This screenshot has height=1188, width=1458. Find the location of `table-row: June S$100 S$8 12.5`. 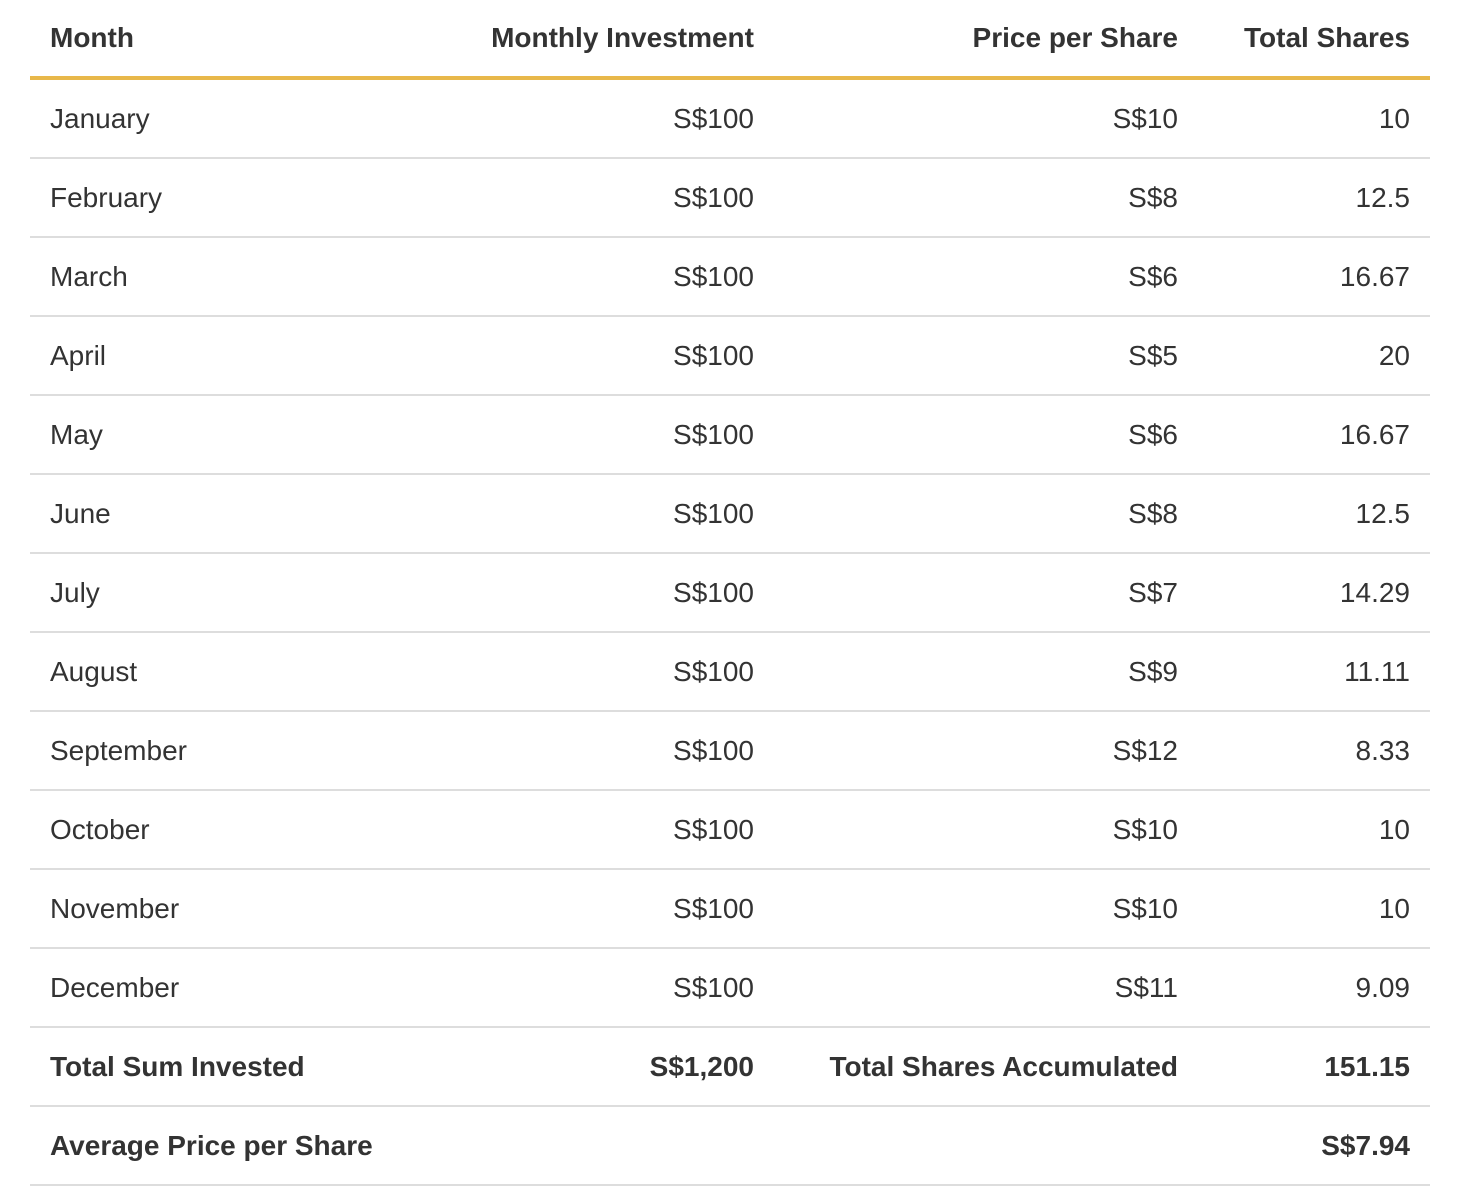

table-row: June S$100 S$8 12.5 is located at coordinates (730, 514).